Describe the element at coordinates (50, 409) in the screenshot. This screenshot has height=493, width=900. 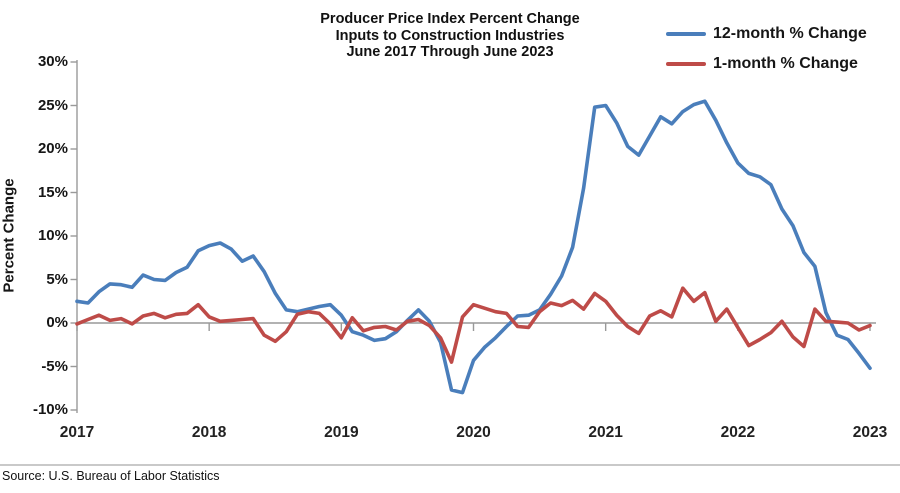
I see `y-axis-tick-label: -10%` at that location.